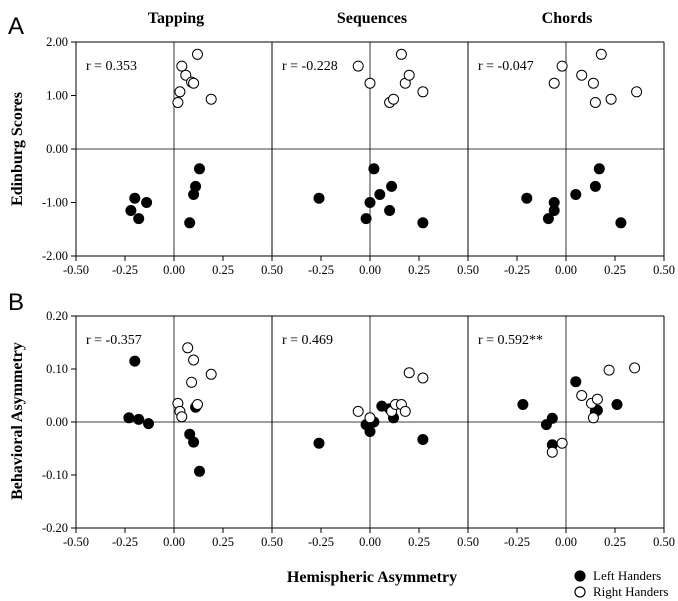 This screenshot has width=678, height=601. What do you see at coordinates (17, 149) in the screenshot?
I see `y-axis-label-edinburg: Edinburg Scores` at bounding box center [17, 149].